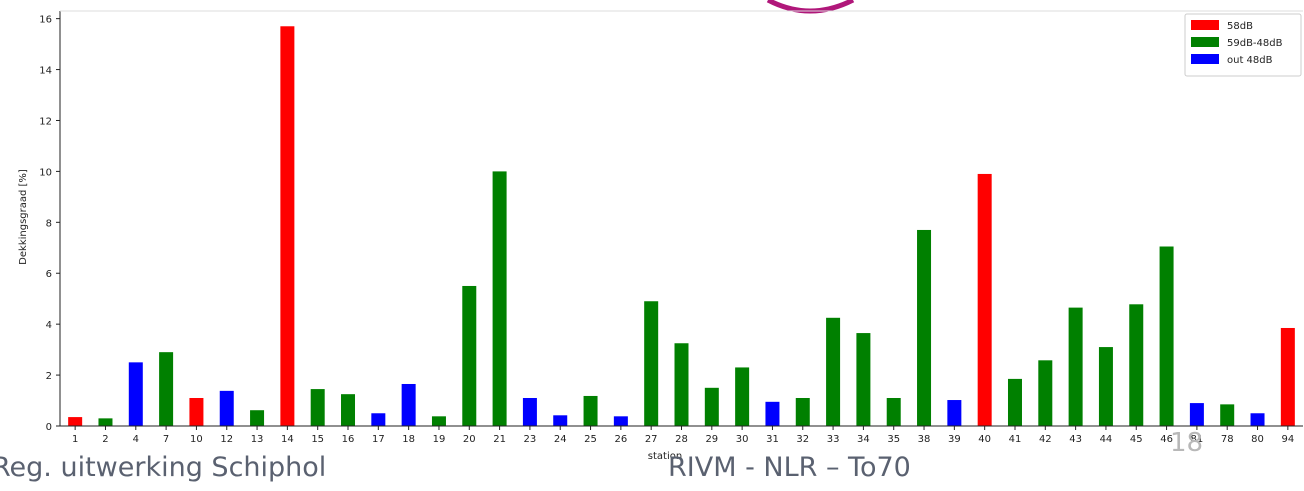  I want to click on x-tick-label: 42, so click(1045, 439).